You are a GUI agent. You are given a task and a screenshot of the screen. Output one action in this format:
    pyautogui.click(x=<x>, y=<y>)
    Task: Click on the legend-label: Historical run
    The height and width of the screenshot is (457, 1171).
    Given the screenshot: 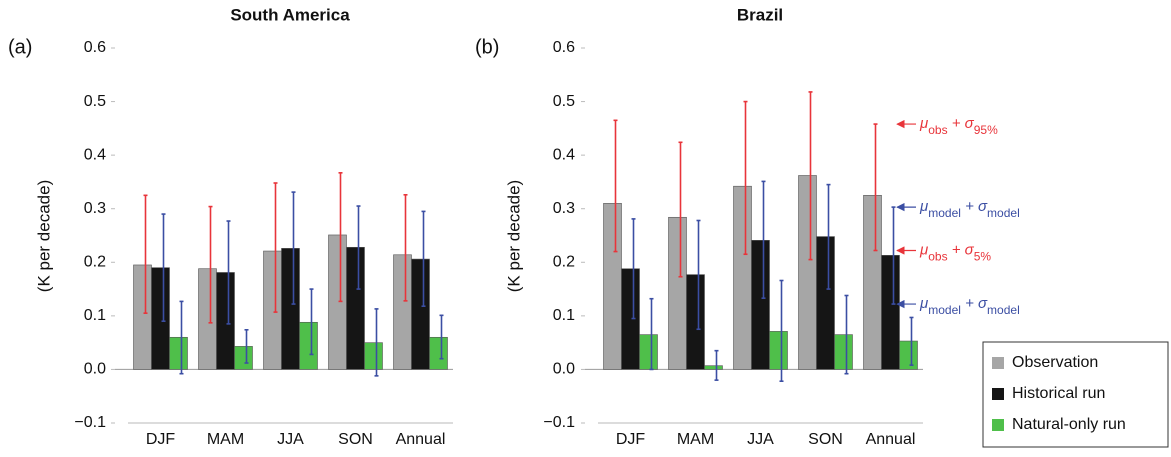 What is the action you would take?
    pyautogui.click(x=1058, y=393)
    